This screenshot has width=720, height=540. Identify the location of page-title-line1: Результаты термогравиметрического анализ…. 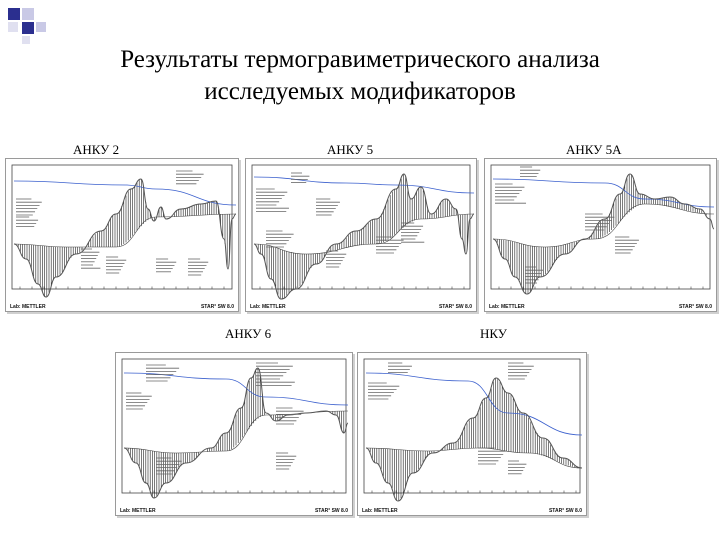
(360, 59).